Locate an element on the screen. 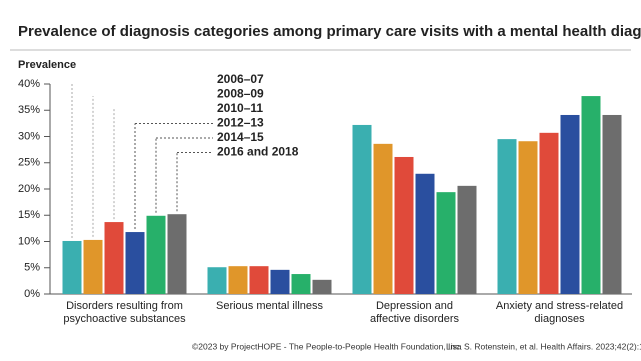  x-tick-label: diagnoses is located at coordinates (559, 319).